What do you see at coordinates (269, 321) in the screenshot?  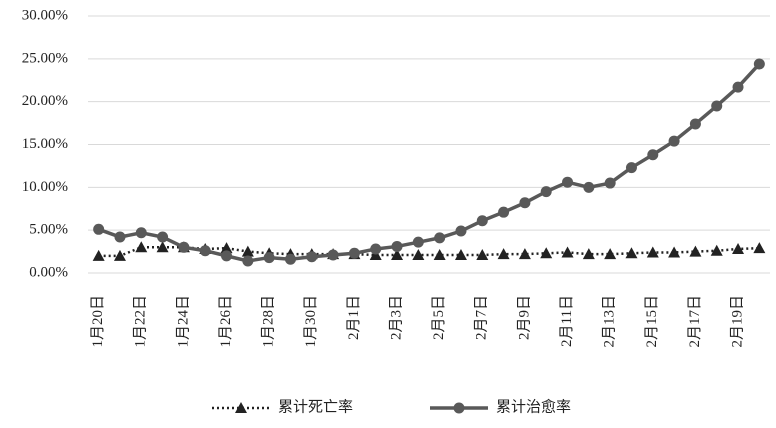 I see `x-tick-label: 1月28日` at bounding box center [269, 321].